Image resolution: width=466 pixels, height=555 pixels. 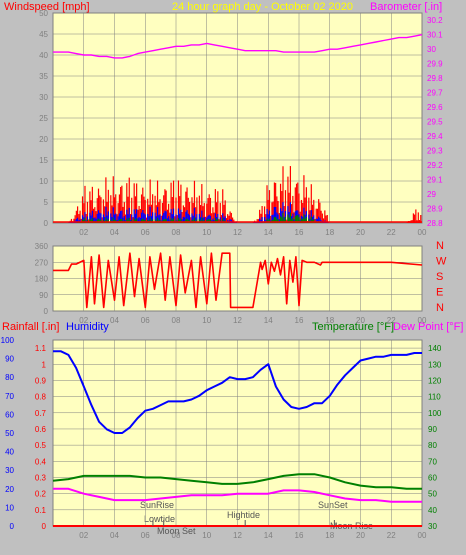 I want to click on temperature-tick-label: 120, so click(x=435, y=380).